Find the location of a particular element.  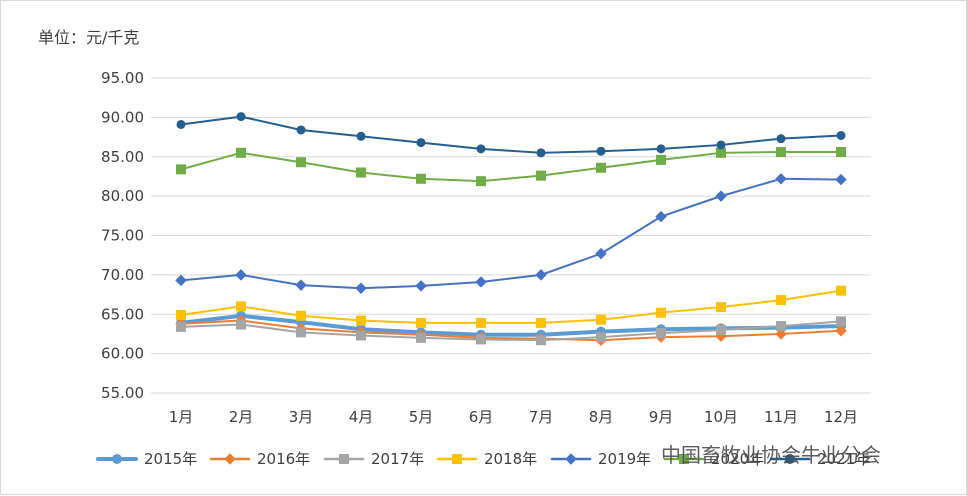

legend-label: 2019年 is located at coordinates (624, 459).